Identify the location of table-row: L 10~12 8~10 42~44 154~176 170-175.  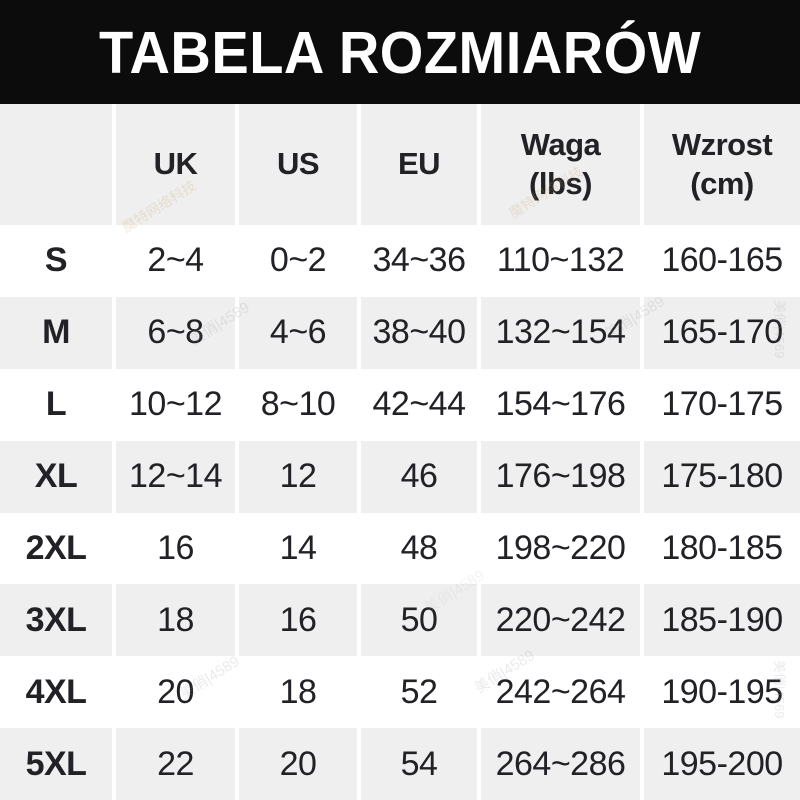
(400, 404).